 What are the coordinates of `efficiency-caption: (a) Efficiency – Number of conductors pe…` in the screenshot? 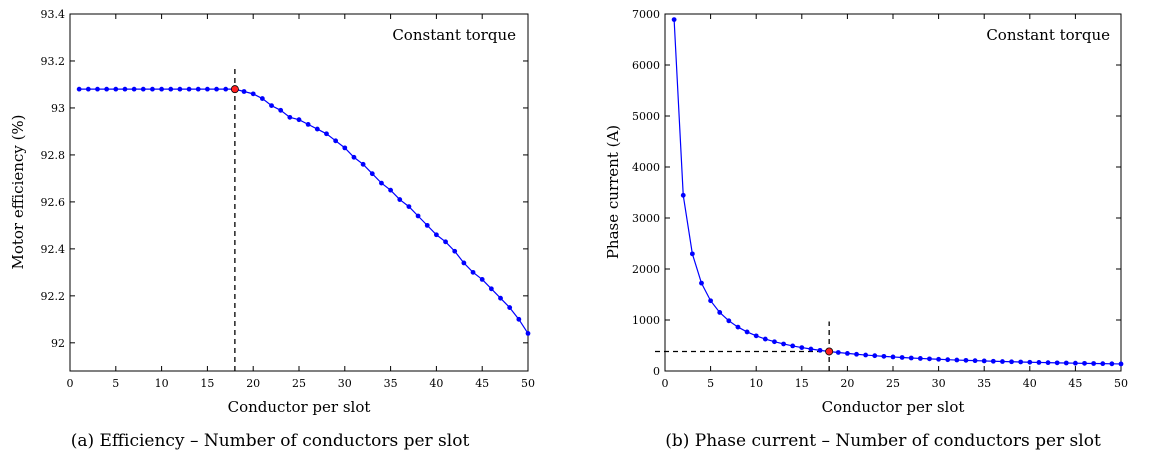 It's located at (270, 441).